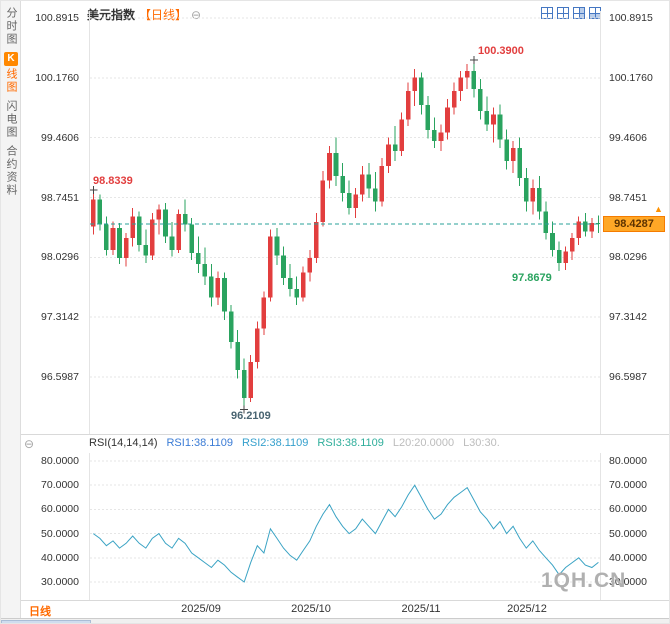  Describe the element at coordinates (196, 14) in the screenshot. I see `collapse-icon: ⊖` at that location.